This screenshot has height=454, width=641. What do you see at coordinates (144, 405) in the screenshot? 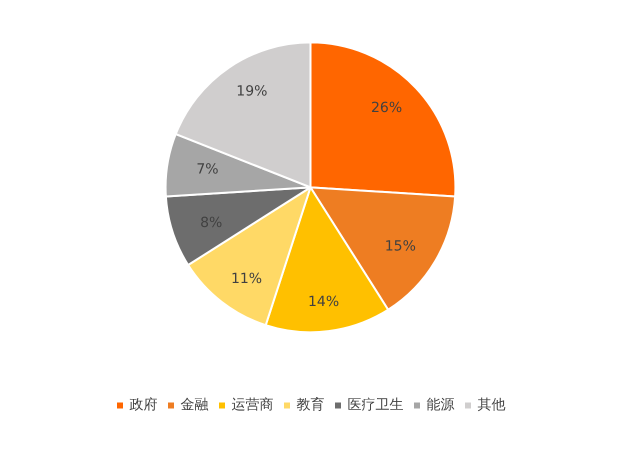
I see `legend-label: 政府` at bounding box center [144, 405].